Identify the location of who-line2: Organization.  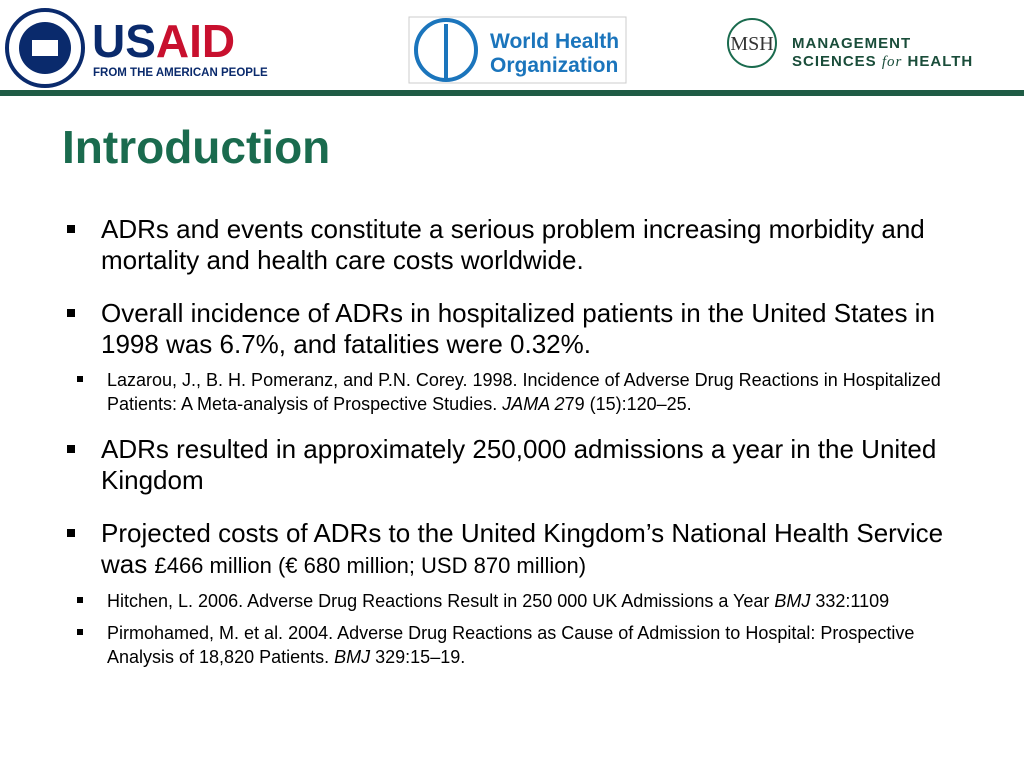
(554, 65).